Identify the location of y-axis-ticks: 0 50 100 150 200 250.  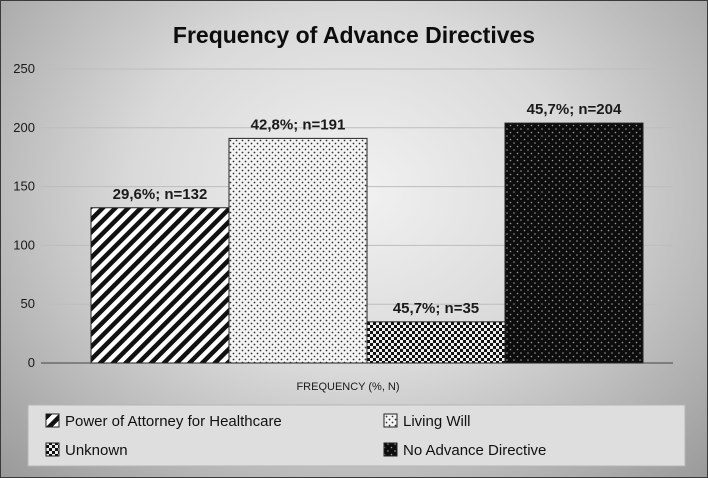
(24, 215).